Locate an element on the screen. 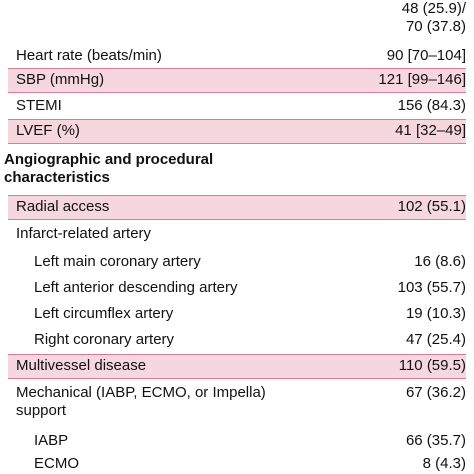 Image resolution: width=474 pixels, height=474 pixels. row-value: 110 (59.5) is located at coordinates (432, 365).